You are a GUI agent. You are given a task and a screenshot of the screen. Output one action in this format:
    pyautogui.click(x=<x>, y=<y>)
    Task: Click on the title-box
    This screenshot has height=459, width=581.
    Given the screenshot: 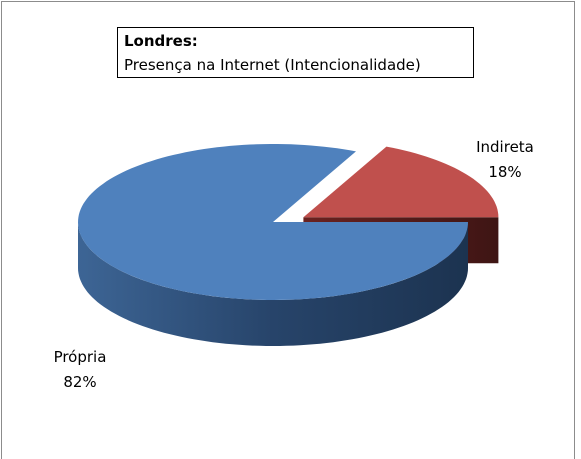 What is the action you would take?
    pyautogui.click(x=295, y=52)
    